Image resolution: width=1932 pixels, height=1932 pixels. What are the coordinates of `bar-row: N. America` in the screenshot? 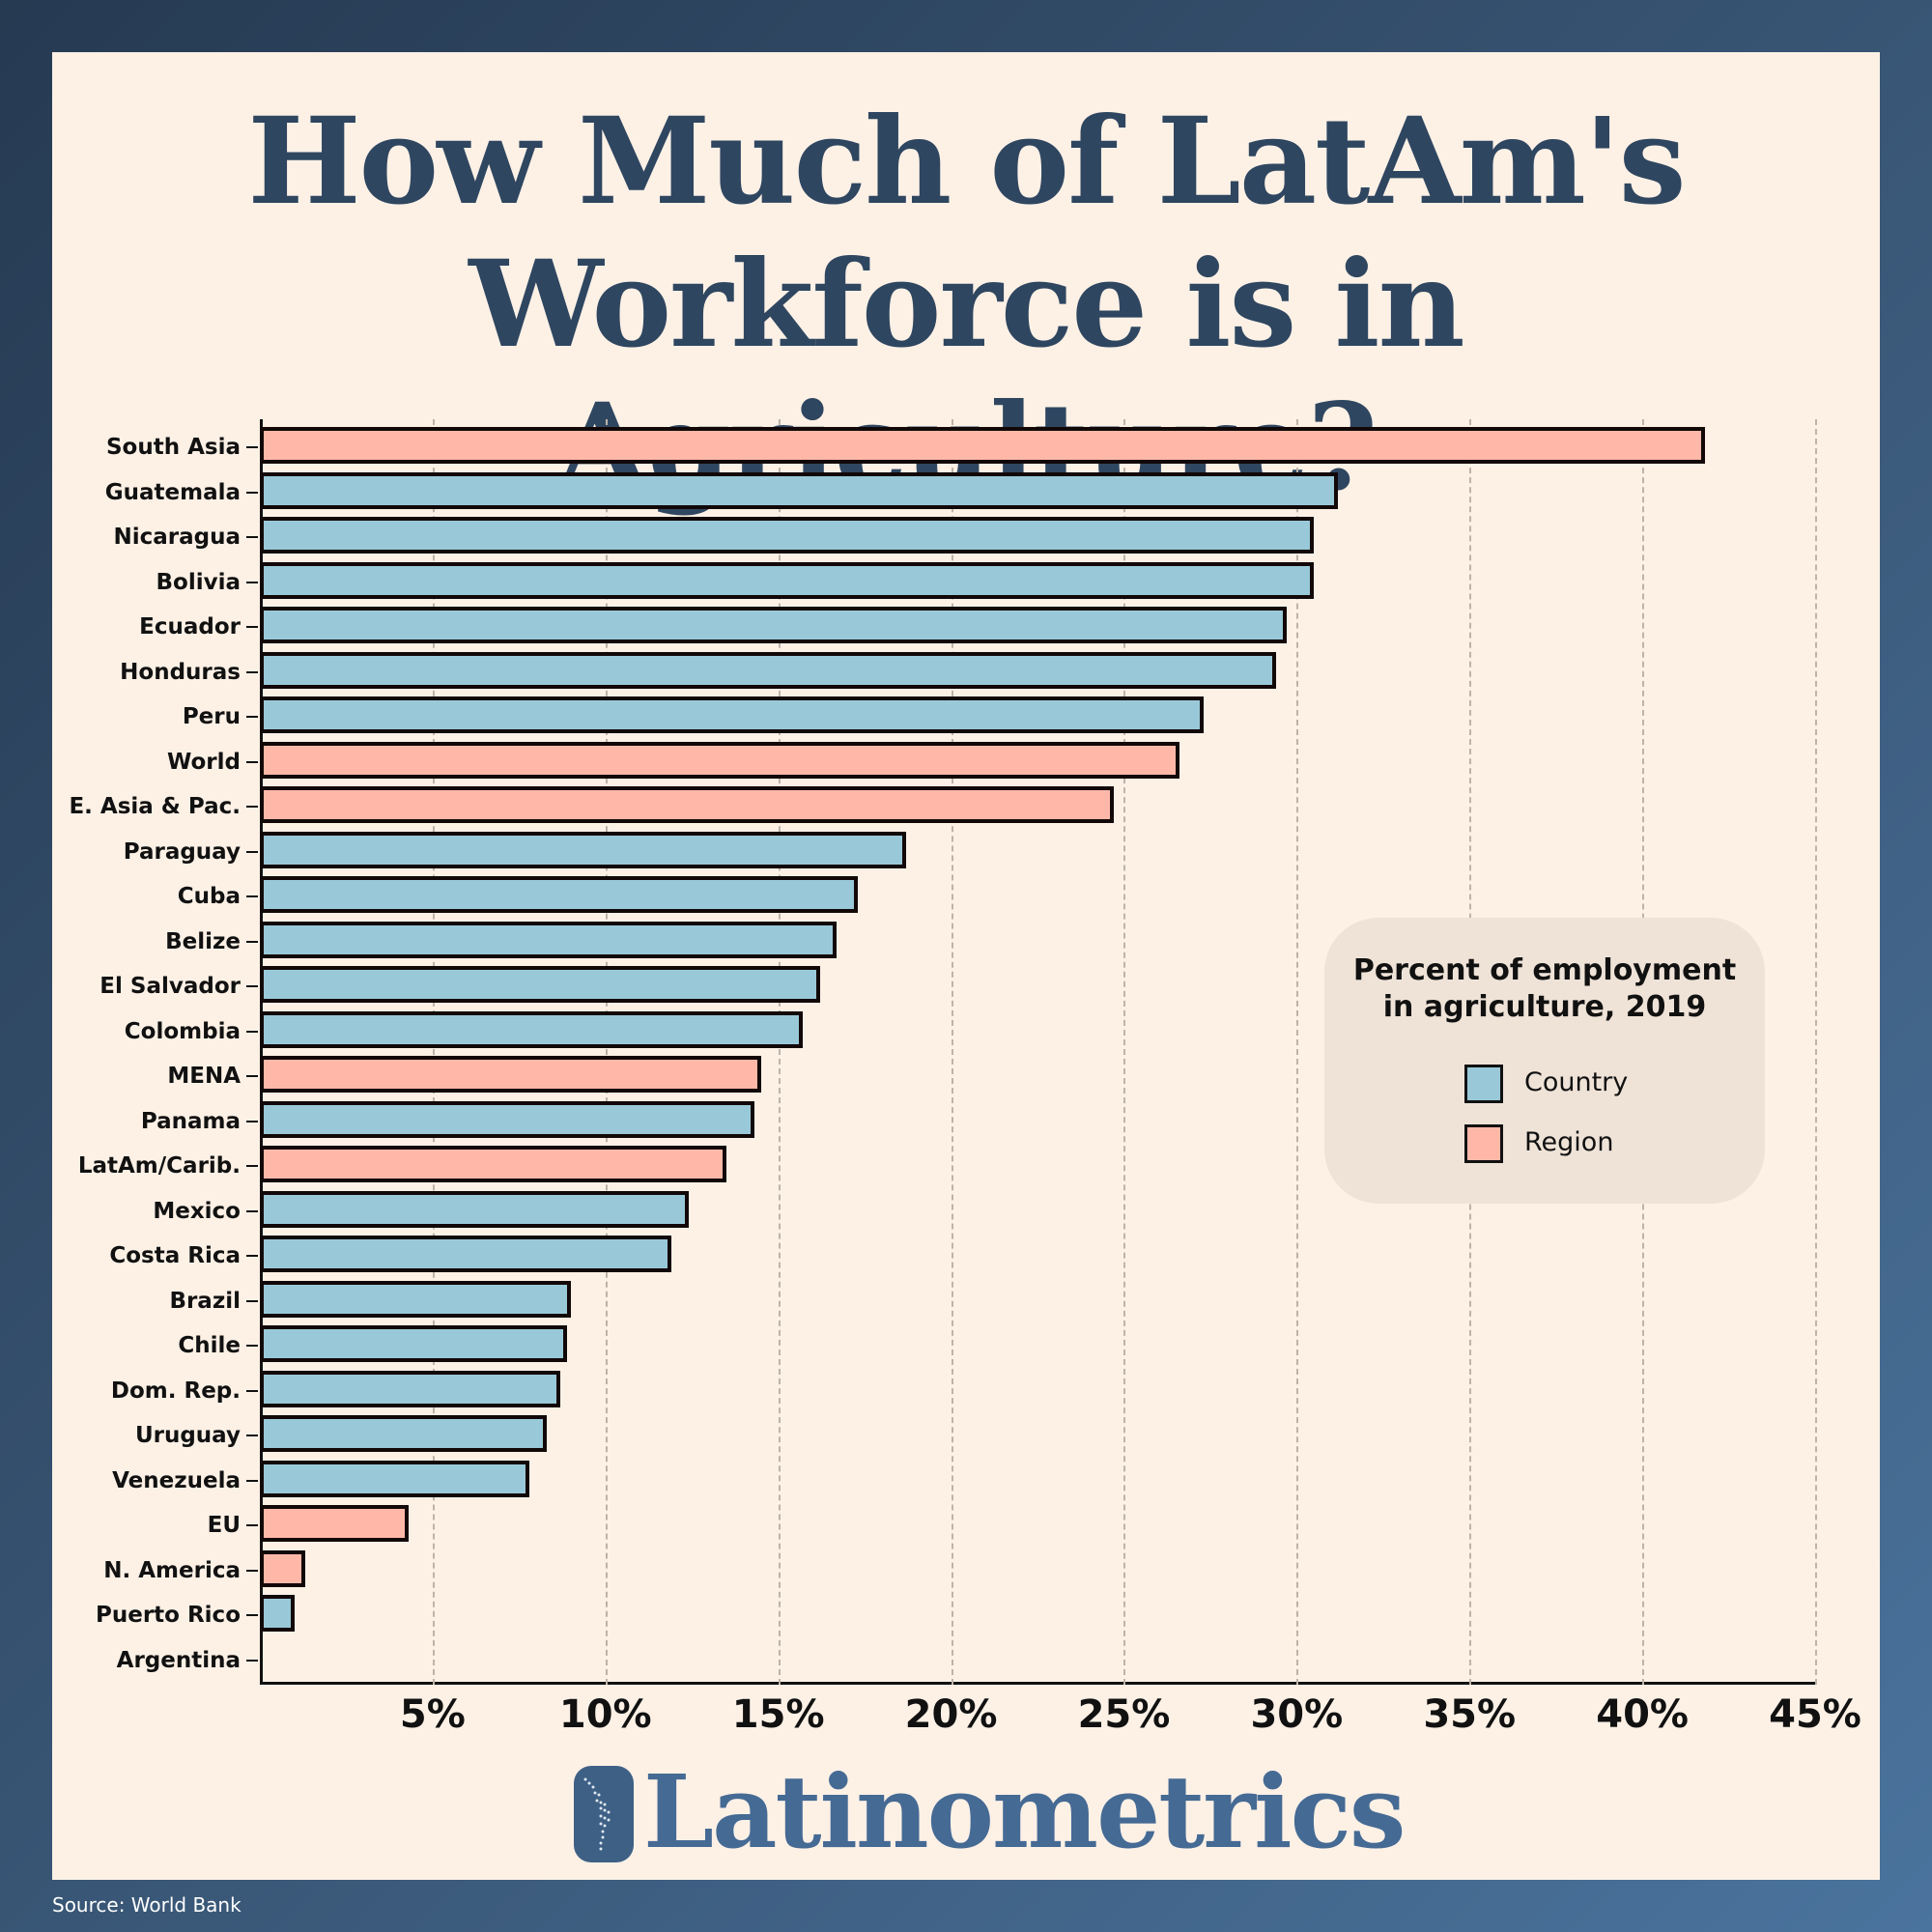 It's located at (959, 1571).